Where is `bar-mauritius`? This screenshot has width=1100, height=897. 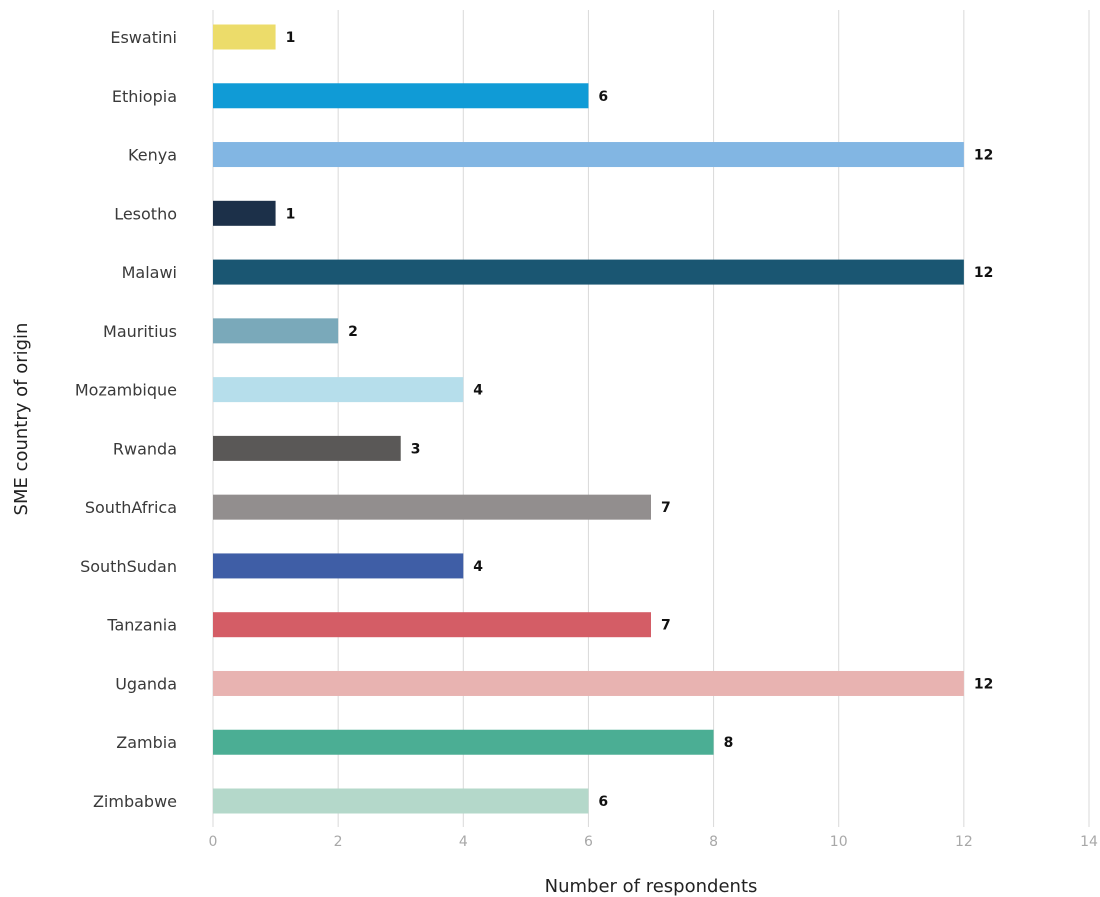
bar-mauritius is located at coordinates (276, 331).